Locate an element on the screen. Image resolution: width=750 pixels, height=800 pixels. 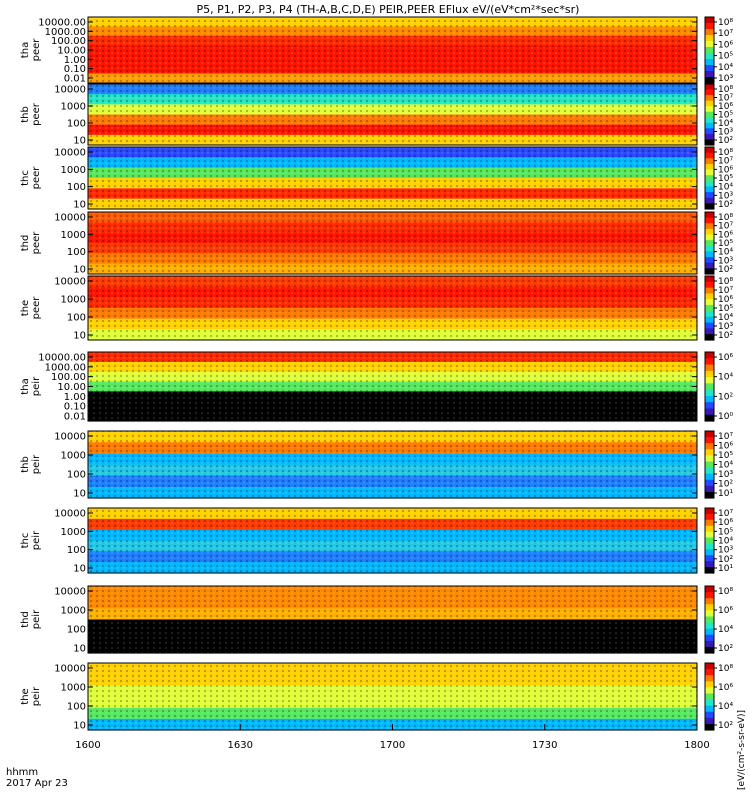
y-tick-label: 0.10 is located at coordinates (75, 69).